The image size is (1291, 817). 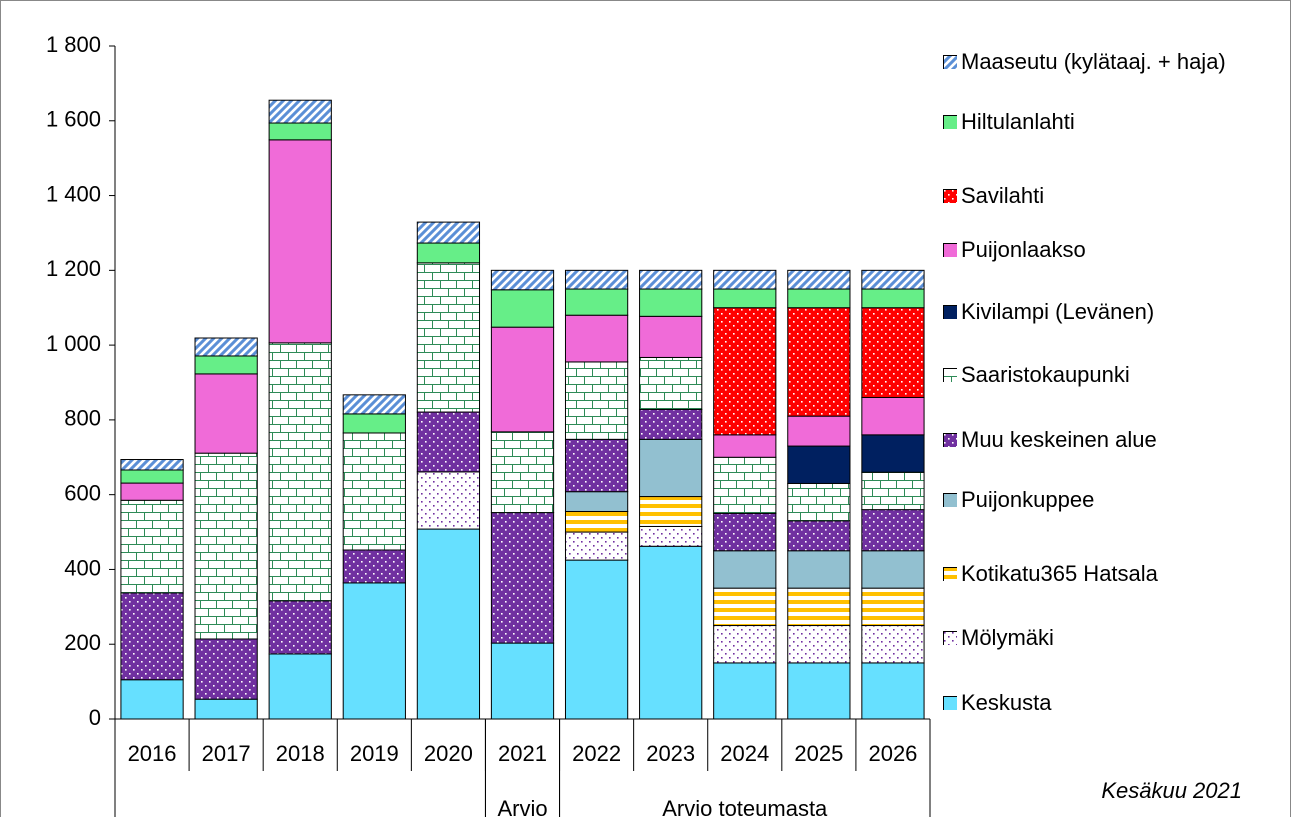 I want to click on legend-label: Hiltulanlahti, so click(x=1018, y=121).